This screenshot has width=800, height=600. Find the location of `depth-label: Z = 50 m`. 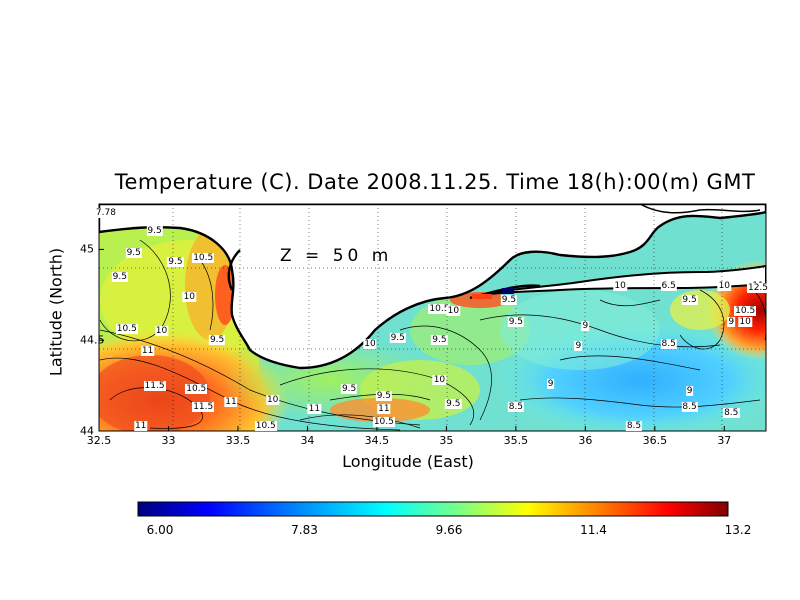

depth-label: Z = 50 m is located at coordinates (336, 256).